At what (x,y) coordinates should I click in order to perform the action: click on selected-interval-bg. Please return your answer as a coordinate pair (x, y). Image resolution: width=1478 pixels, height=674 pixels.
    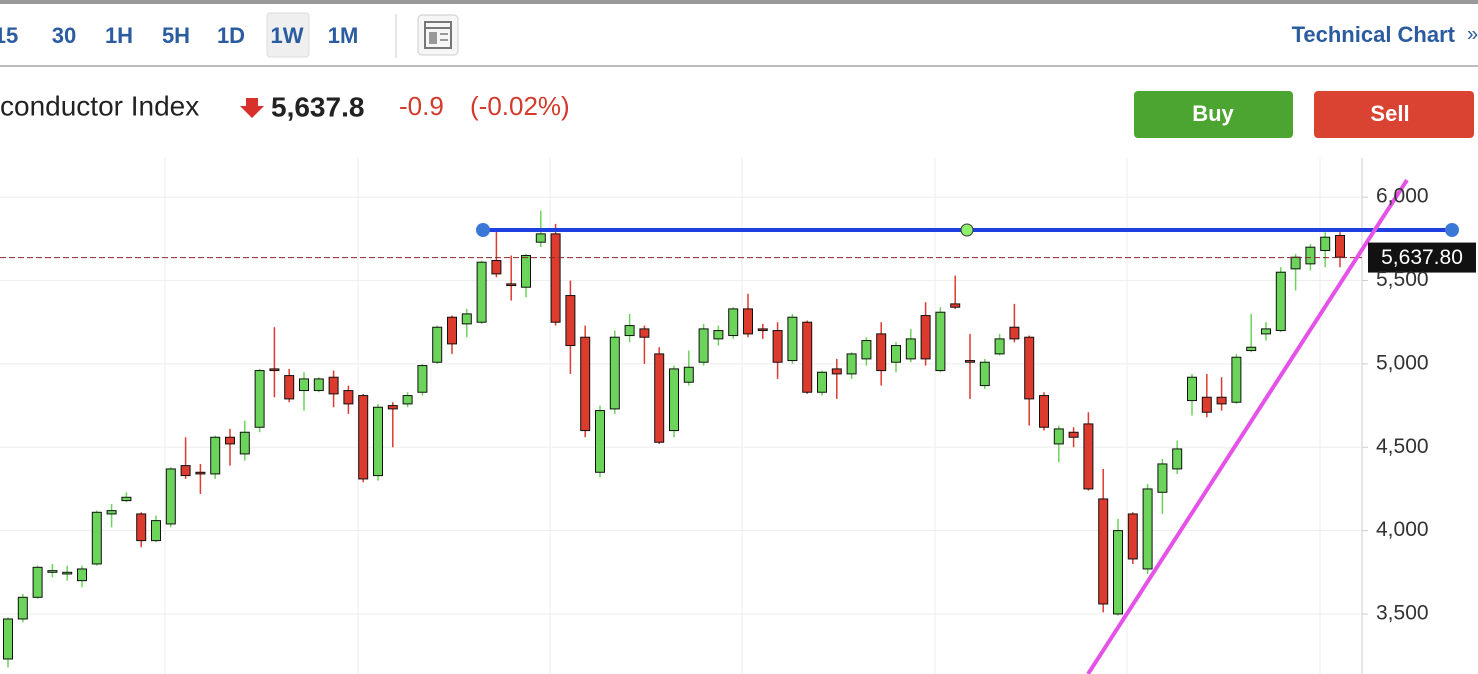
    Looking at the image, I should click on (288, 35).